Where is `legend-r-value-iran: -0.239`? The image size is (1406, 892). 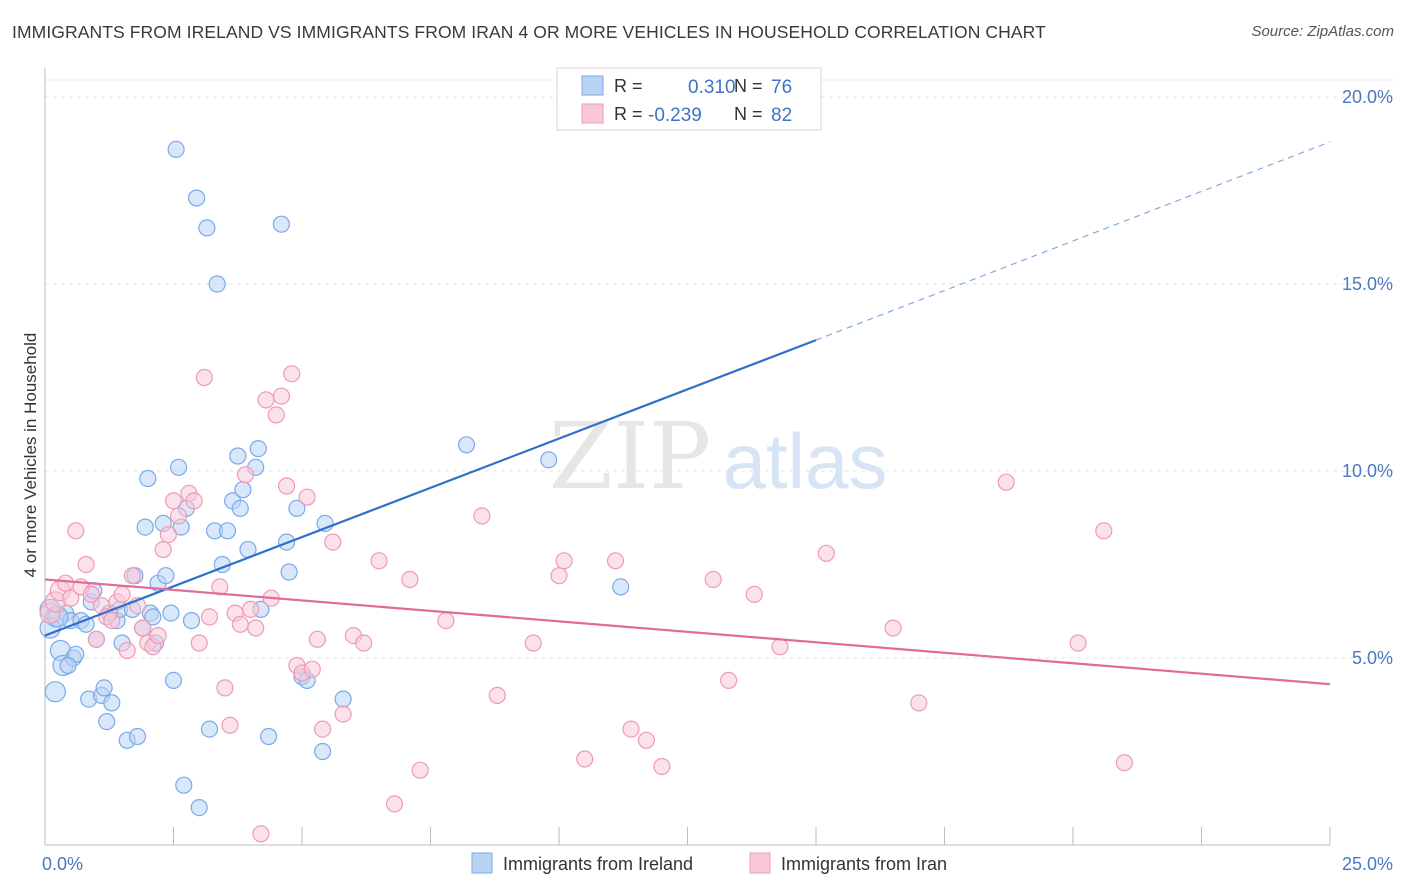 legend-r-value-iran: -0.239 is located at coordinates (675, 115).